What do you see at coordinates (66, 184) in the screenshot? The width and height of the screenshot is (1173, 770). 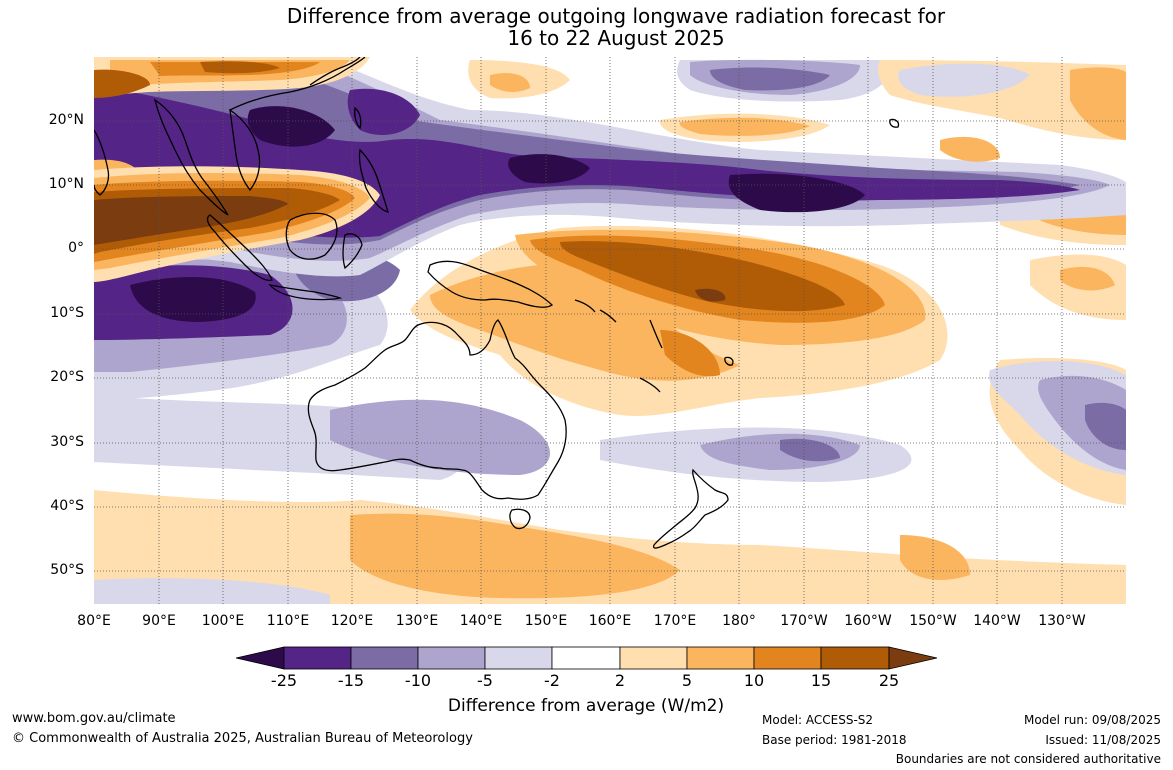 I see `lat-label-10n: 10°N` at bounding box center [66, 184].